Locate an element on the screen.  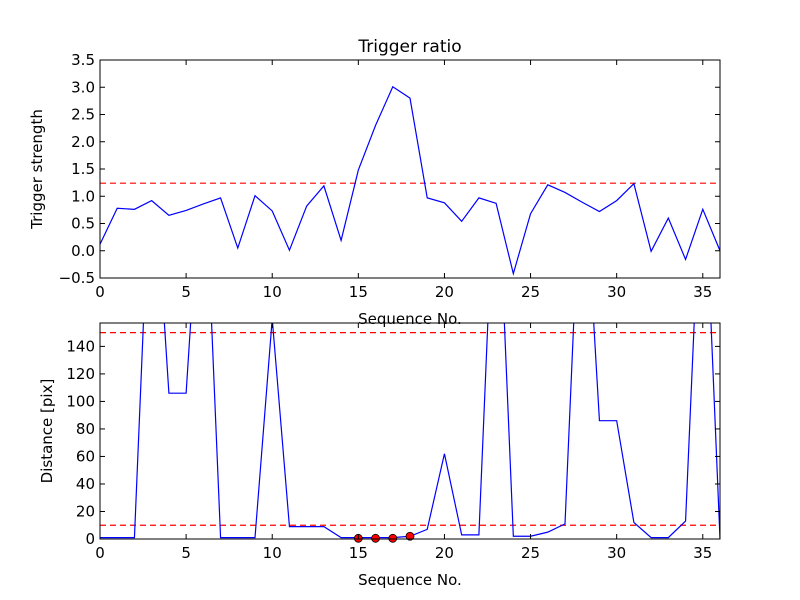
y-tick-label: −0.5 is located at coordinates (77, 278).